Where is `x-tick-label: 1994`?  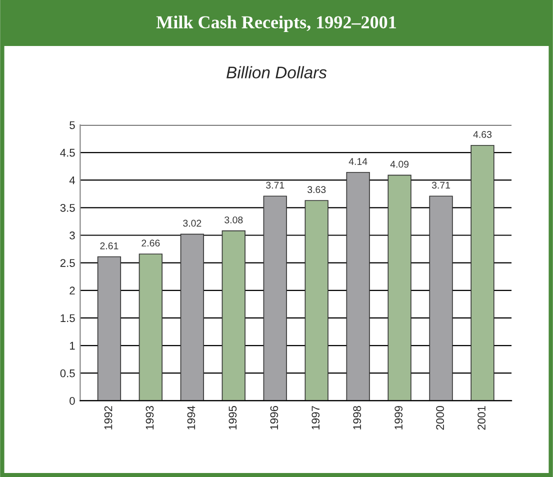 x-tick-label: 1994 is located at coordinates (191, 418).